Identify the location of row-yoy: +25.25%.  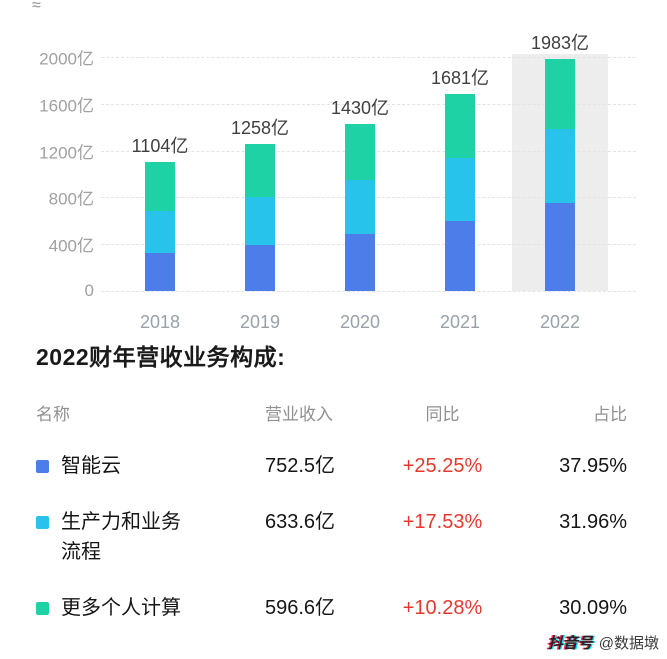
(442, 466).